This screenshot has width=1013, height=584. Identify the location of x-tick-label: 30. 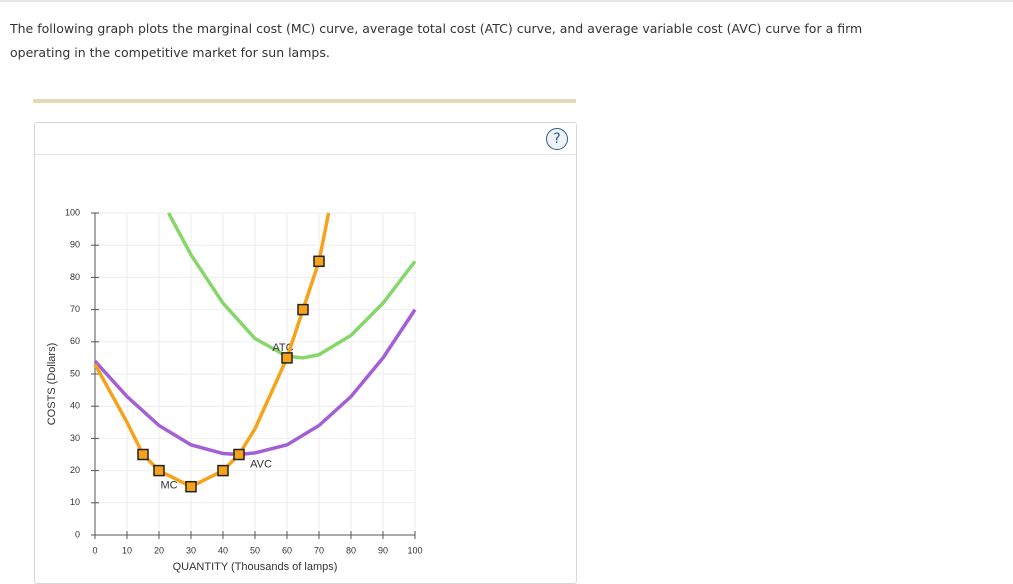
(191, 550).